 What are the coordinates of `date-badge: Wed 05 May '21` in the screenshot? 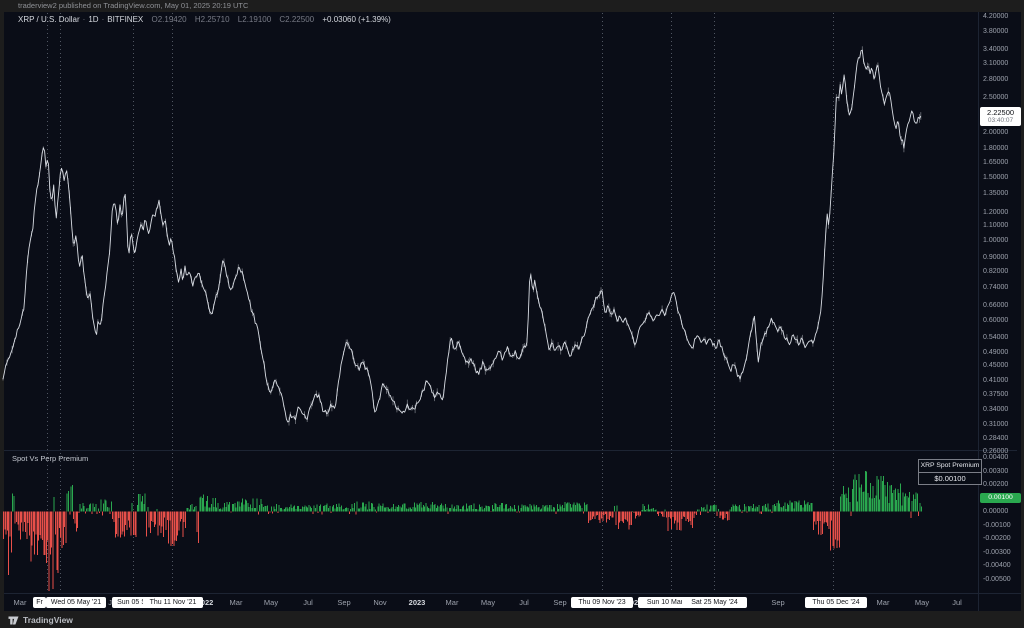 It's located at (76, 602).